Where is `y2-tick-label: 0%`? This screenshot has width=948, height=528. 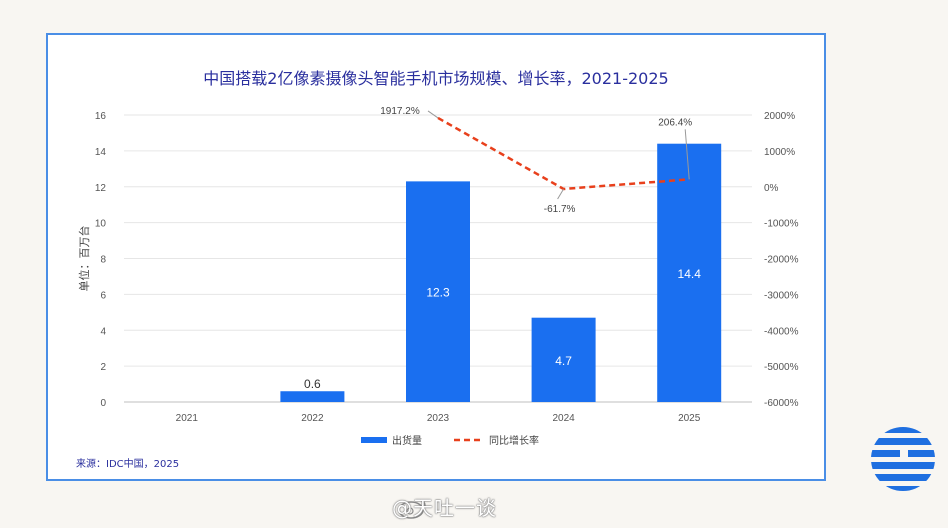
y2-tick-label: 0% is located at coordinates (771, 188).